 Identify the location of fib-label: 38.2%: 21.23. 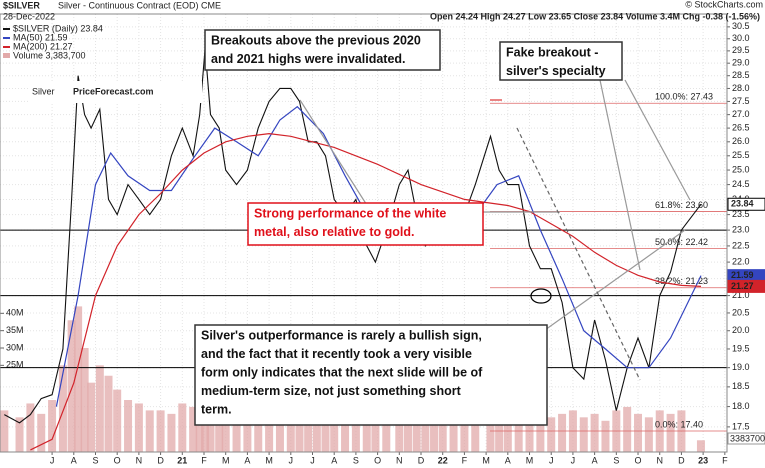
(681, 281).